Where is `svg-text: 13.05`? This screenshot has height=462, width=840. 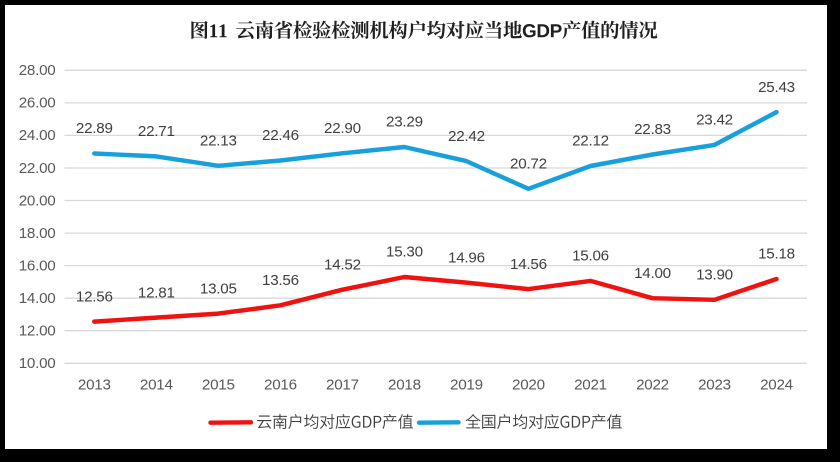 svg-text: 13.05 is located at coordinates (218, 288).